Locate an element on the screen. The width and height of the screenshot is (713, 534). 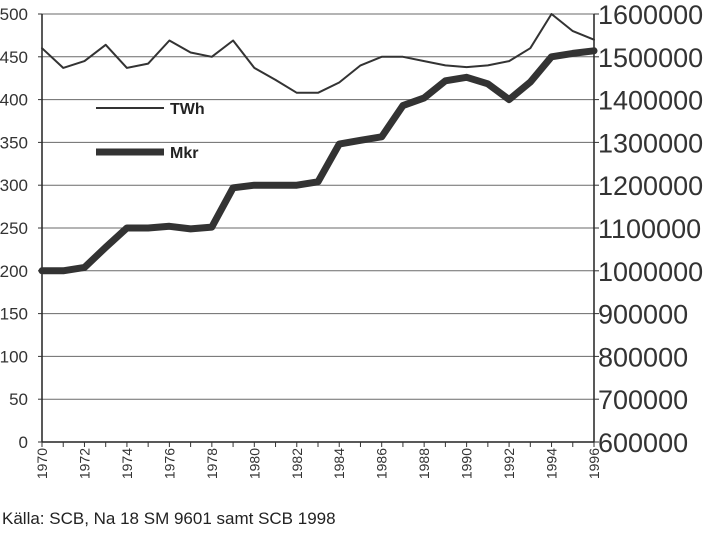
right-tick-label: 1400000 is located at coordinates (650, 101).